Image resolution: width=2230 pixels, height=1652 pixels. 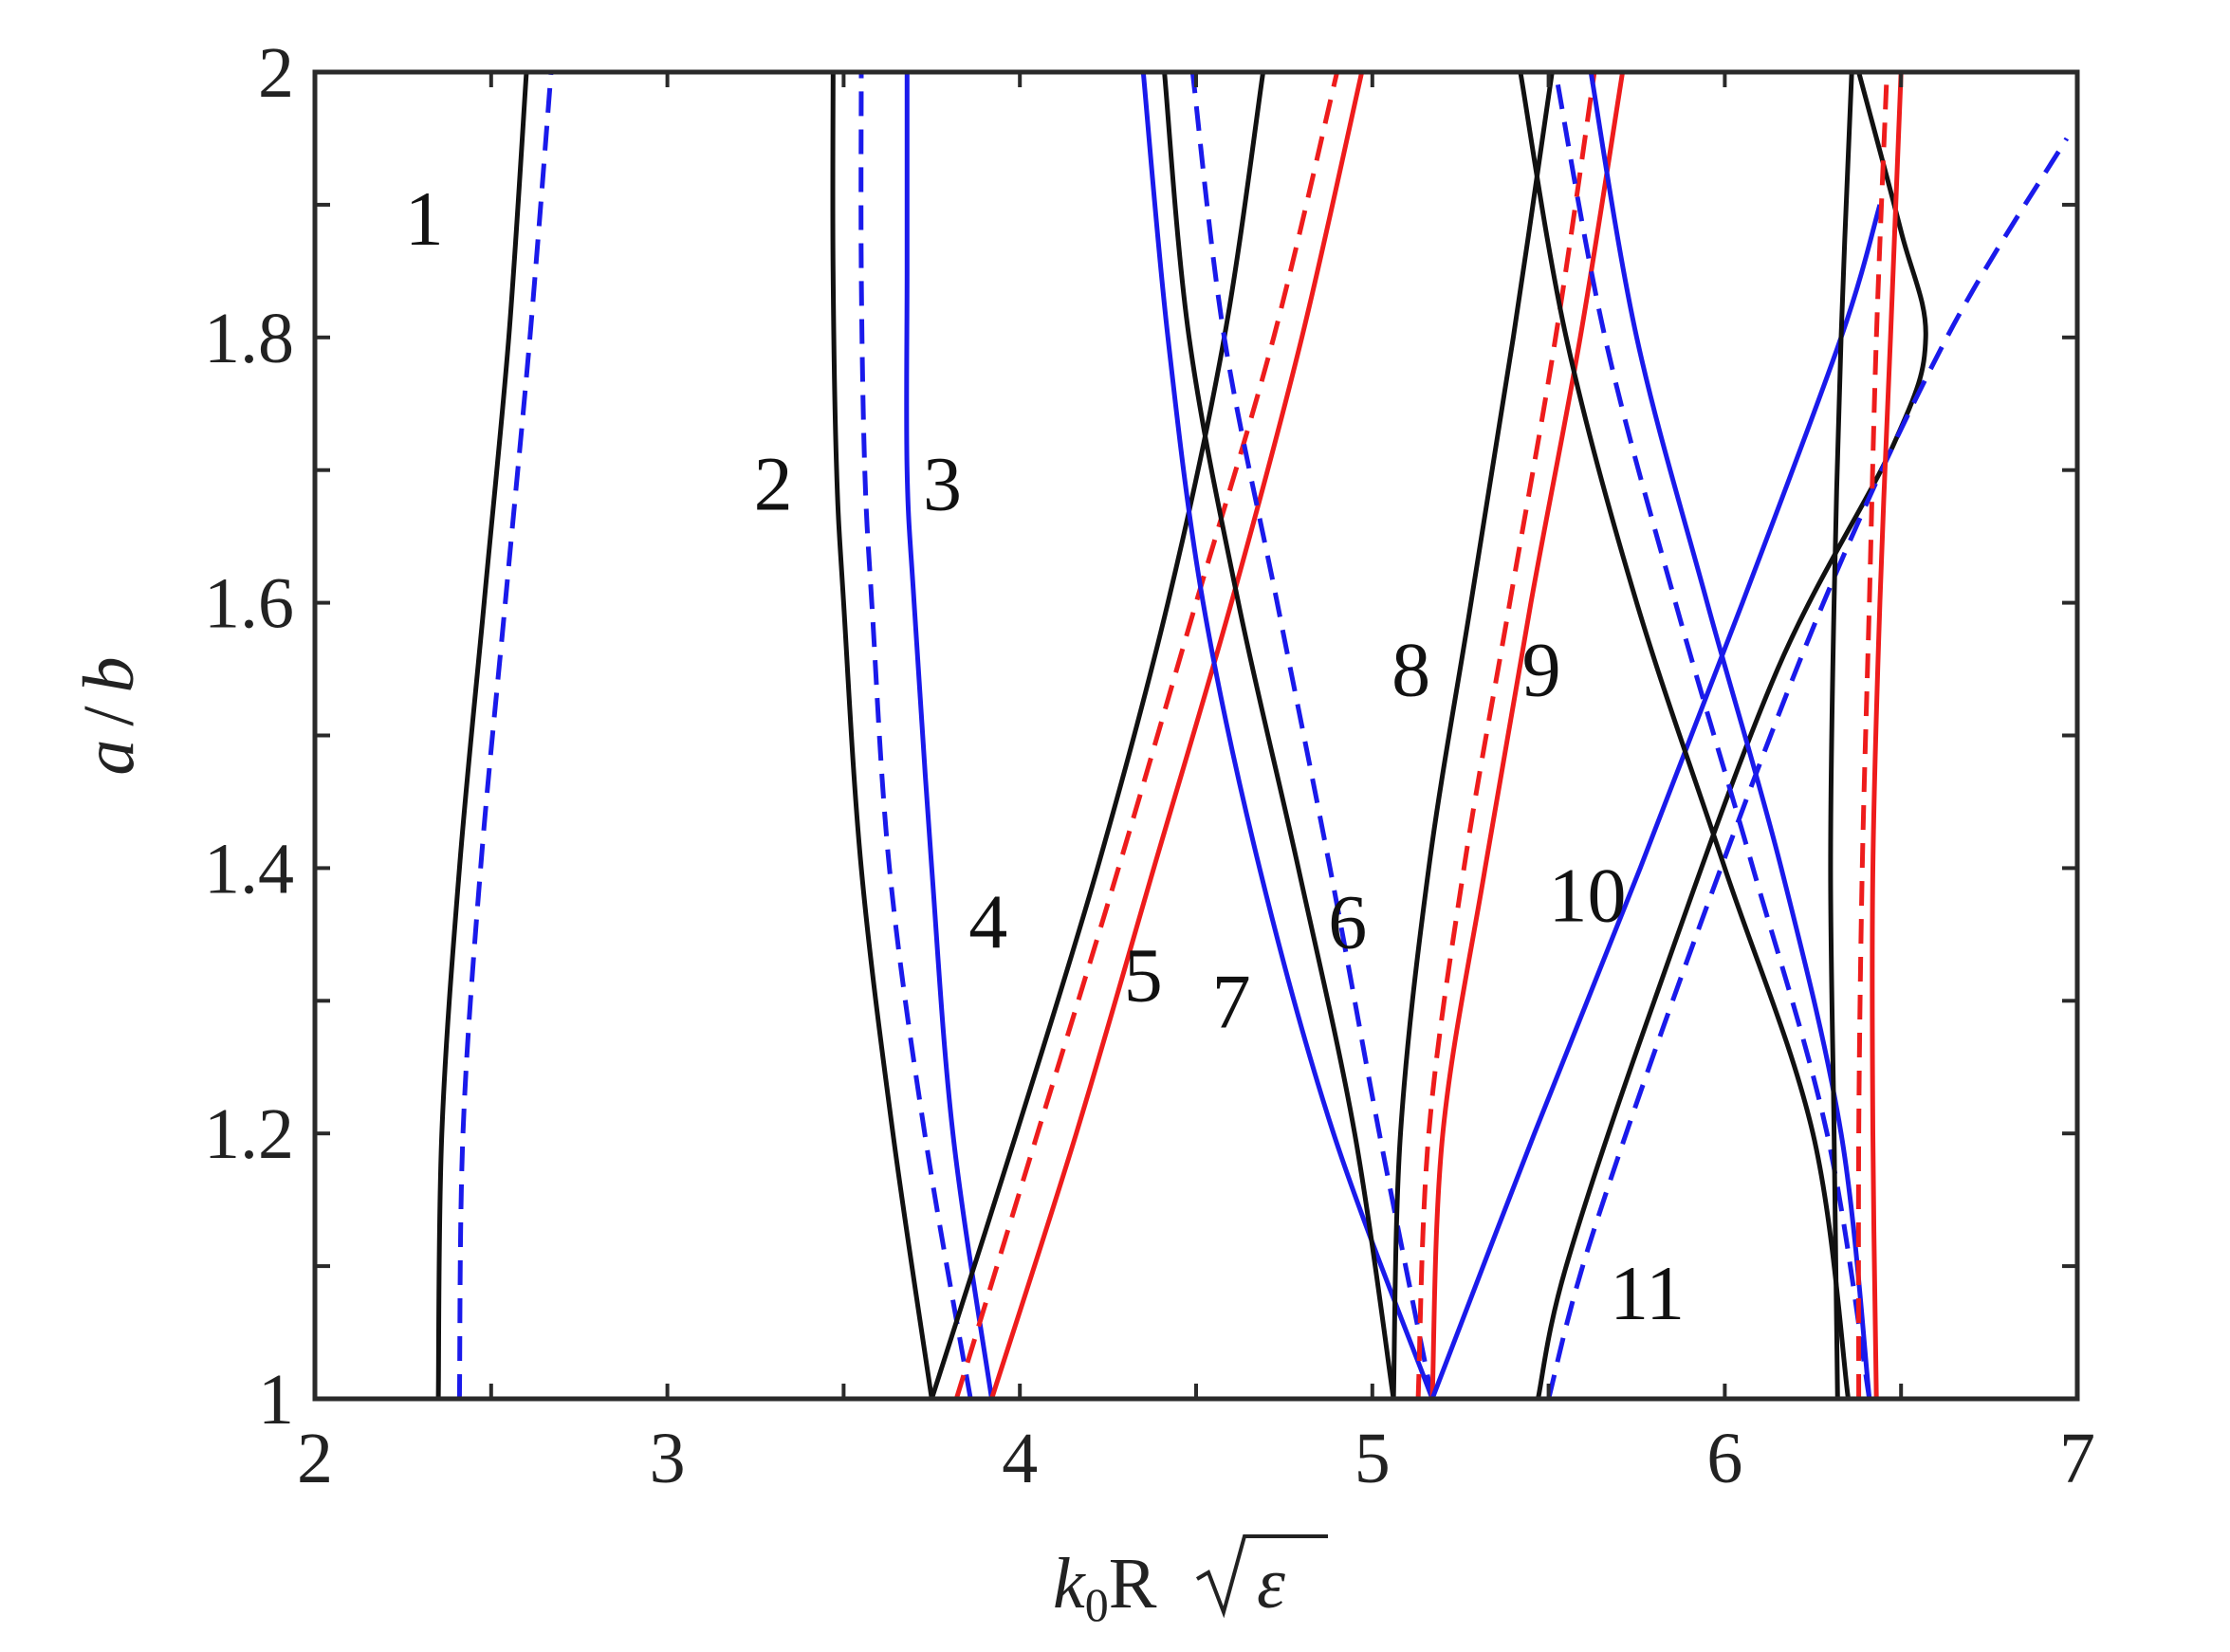 I want to click on curve-label-8: 8, so click(x=1411, y=670).